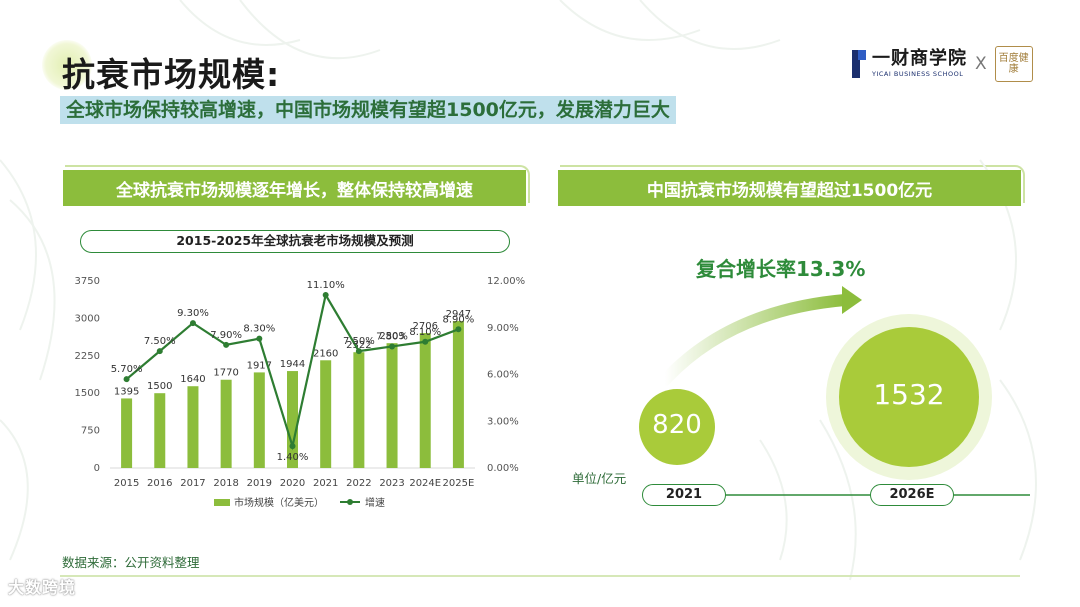  I want to click on y-right-tick-label: 6.00%, so click(503, 375).